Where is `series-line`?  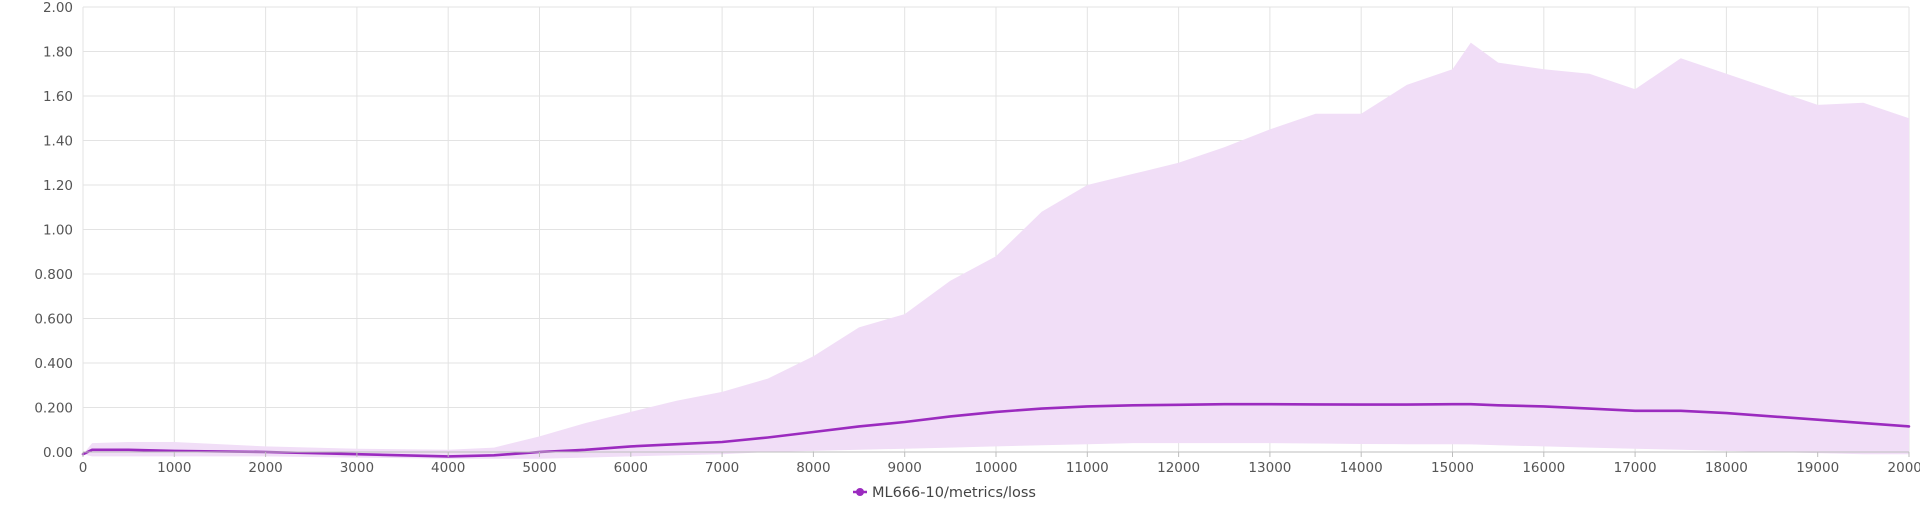
series-line is located at coordinates (996, 430).